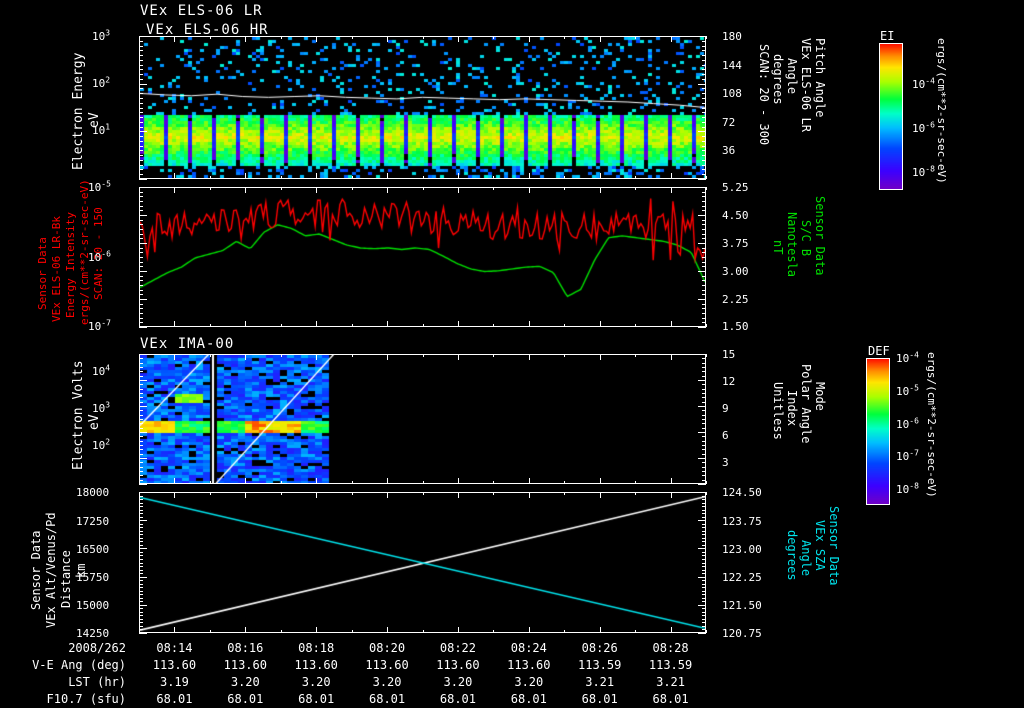 This screenshot has height=708, width=1024. Describe the element at coordinates (764, 95) in the screenshot. I see `panel1-right-axis-line-4: SCAN: 20 - 300` at that location.